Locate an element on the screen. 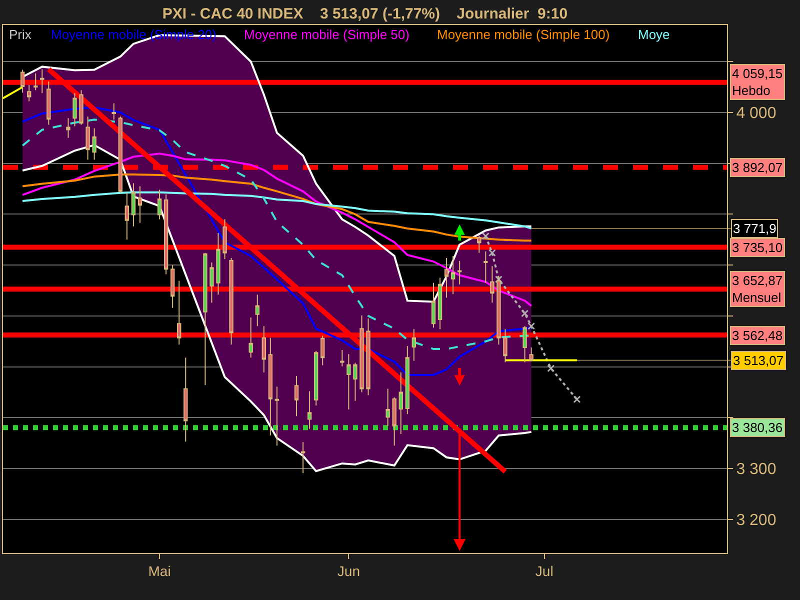 The image size is (800, 600). x-tick-label: Mai is located at coordinates (159, 570).